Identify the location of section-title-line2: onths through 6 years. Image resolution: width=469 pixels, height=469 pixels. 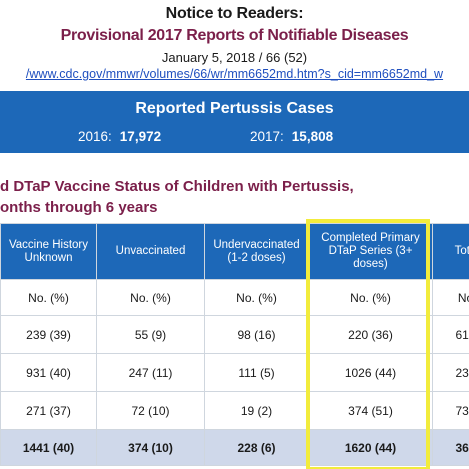
(79, 207).